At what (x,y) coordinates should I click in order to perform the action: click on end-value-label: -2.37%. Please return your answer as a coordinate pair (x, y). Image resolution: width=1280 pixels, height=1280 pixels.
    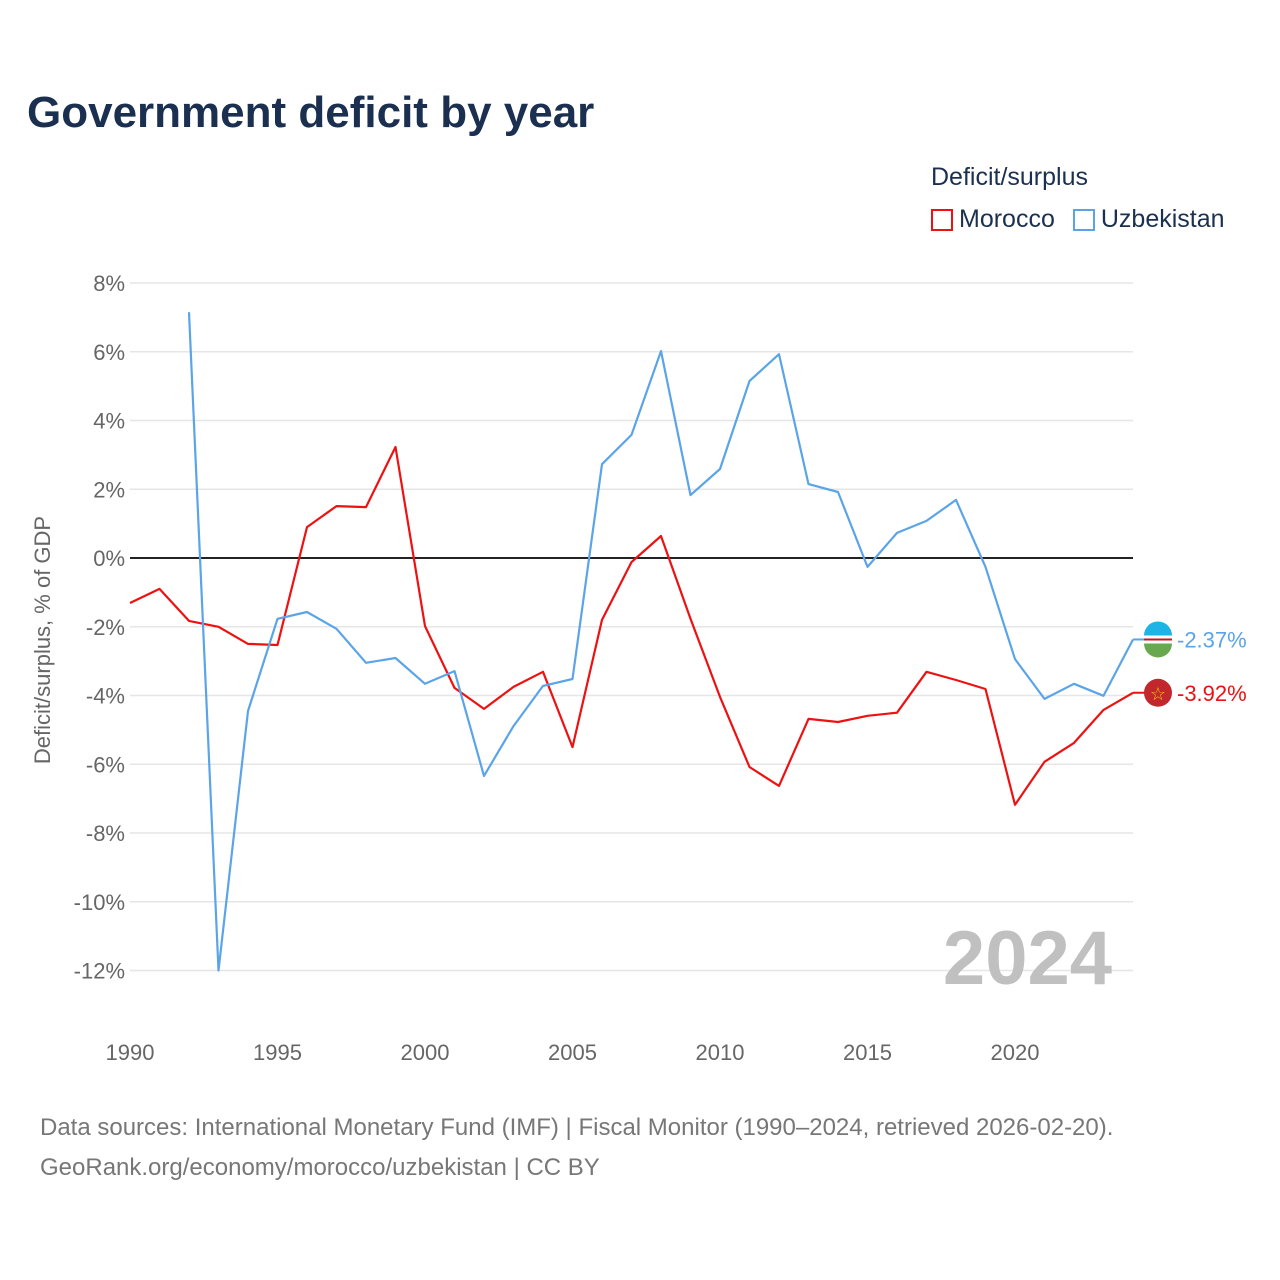
    Looking at the image, I should click on (1212, 639).